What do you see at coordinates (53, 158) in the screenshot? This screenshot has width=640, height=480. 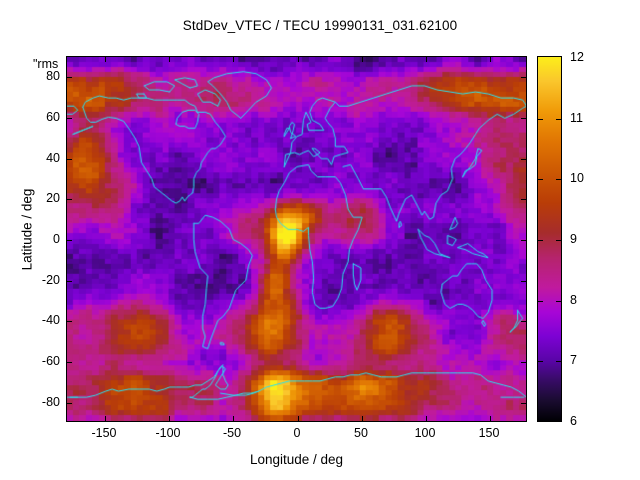 I see `y-axis-tick-label: 40` at bounding box center [53, 158].